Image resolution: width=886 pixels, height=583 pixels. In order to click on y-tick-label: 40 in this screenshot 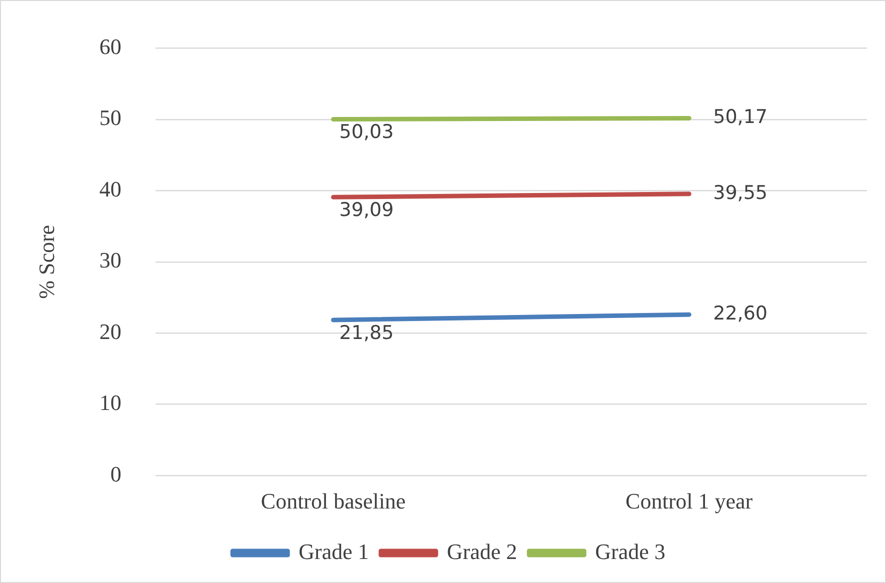, I will do `click(110, 189)`.